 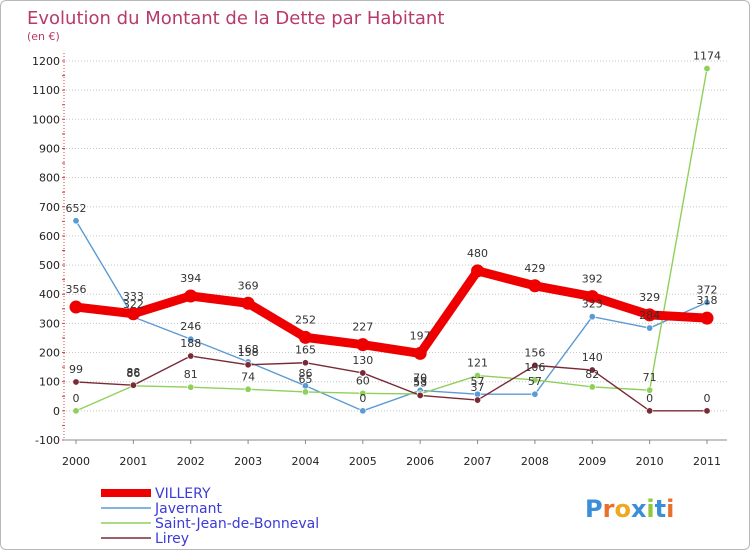 What do you see at coordinates (76, 369) in the screenshot?
I see `data-label: 99` at bounding box center [76, 369].